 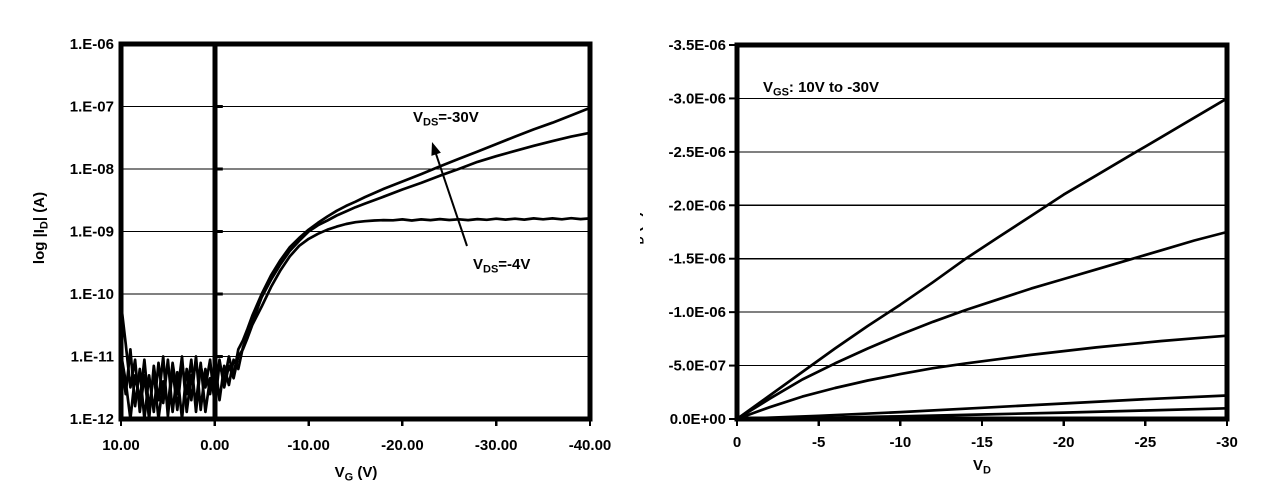 What do you see at coordinates (92, 44) in the screenshot?
I see `y-tick-label: 1.E-06` at bounding box center [92, 44].